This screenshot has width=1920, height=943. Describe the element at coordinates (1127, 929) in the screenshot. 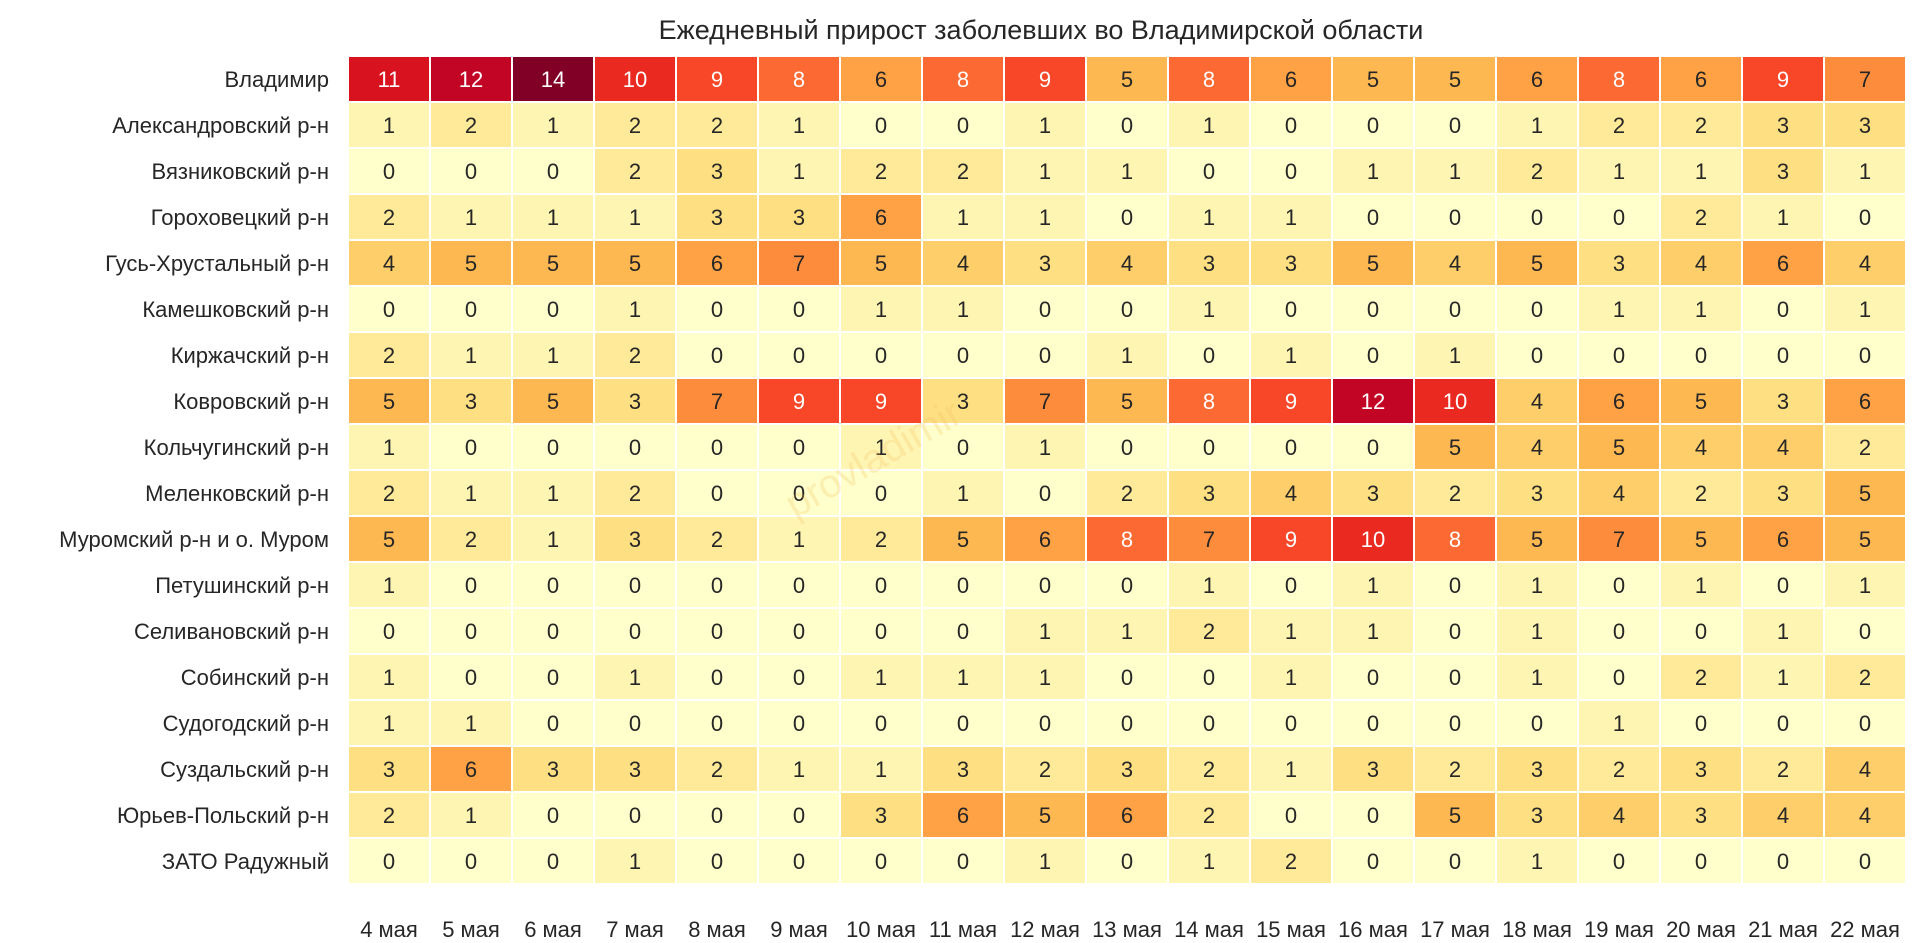

I see `column-label: 13 мая` at that location.